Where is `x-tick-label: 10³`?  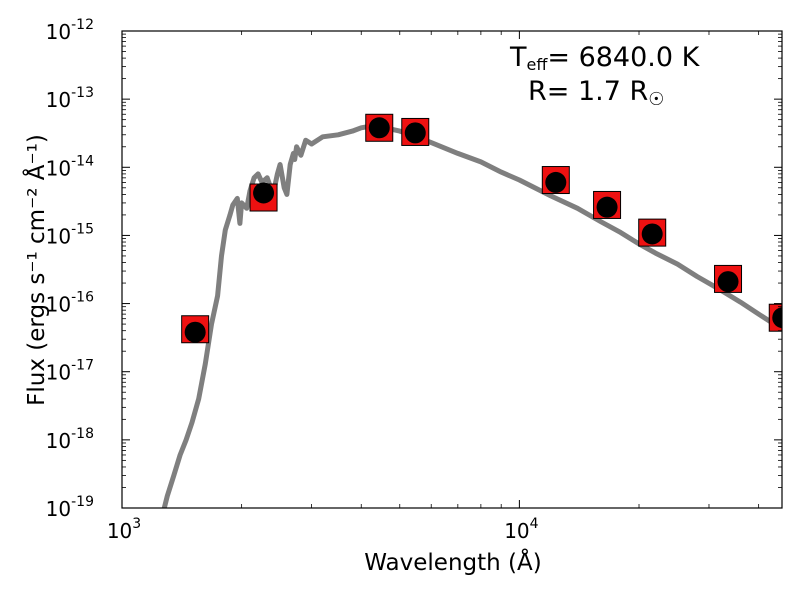
x-tick-label: 10³ is located at coordinates (124, 529).